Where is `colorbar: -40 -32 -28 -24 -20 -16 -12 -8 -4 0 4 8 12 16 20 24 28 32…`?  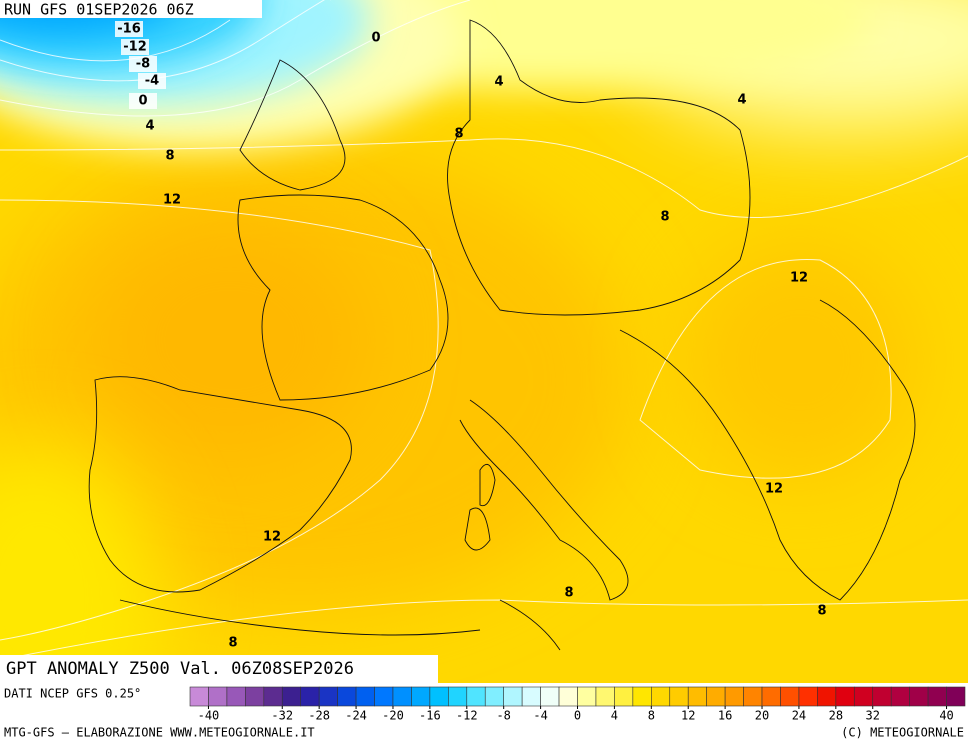
colorbar: -40 -32 -28 -24 -20 -16 -12 -8 -4 0 4 8 12 16 20 24 28 32… is located at coordinates (577, 704).